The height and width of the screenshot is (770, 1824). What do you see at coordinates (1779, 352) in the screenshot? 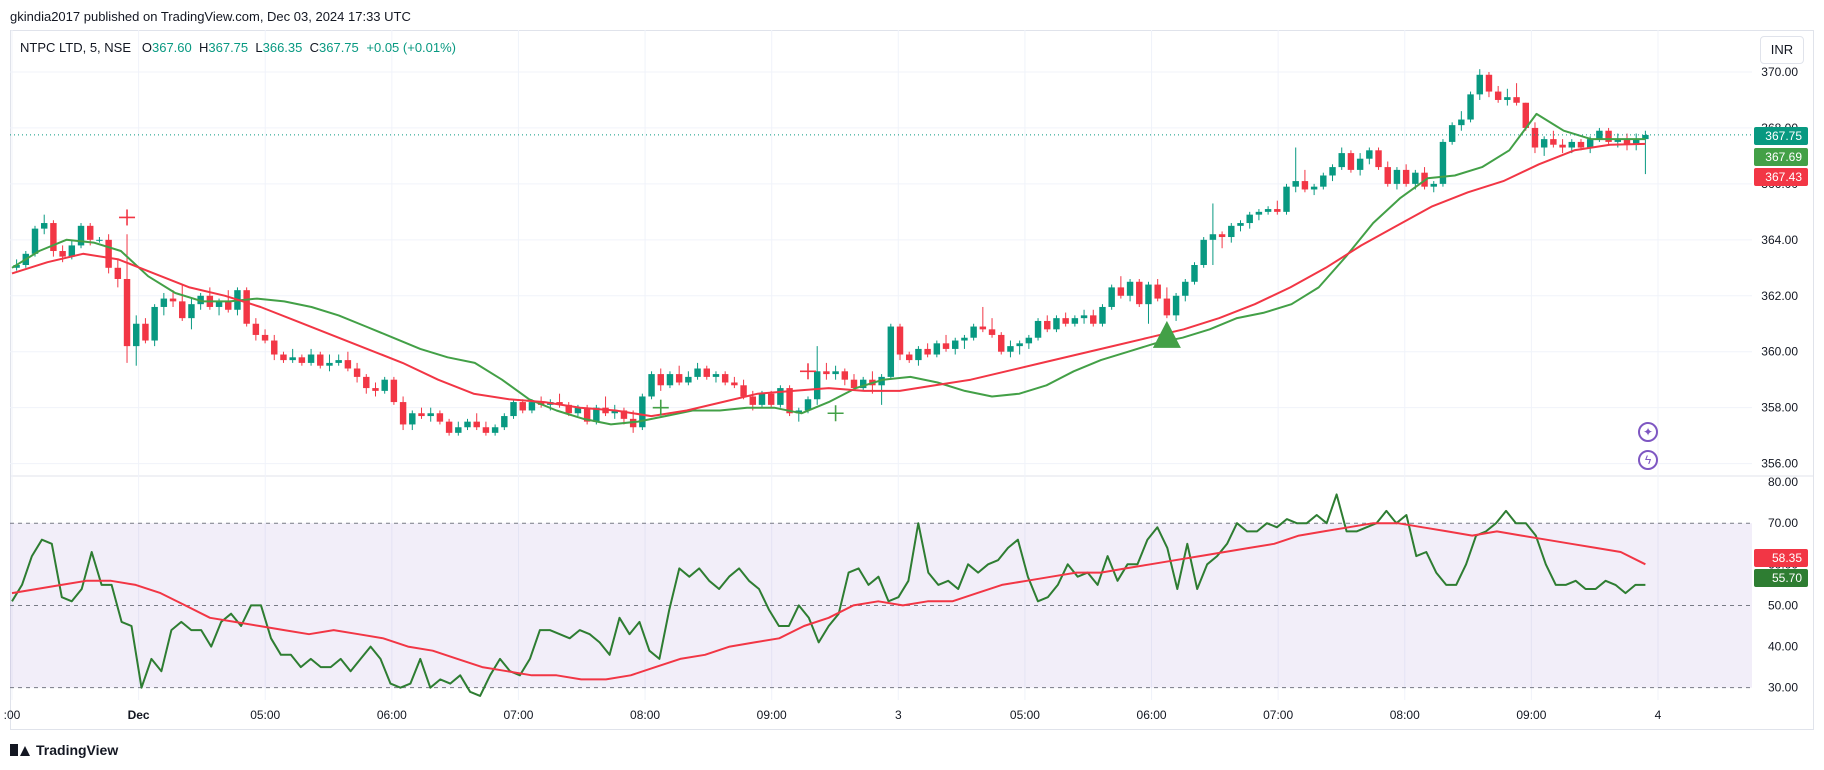
I see `price-tick-label: 360.00` at bounding box center [1779, 352].